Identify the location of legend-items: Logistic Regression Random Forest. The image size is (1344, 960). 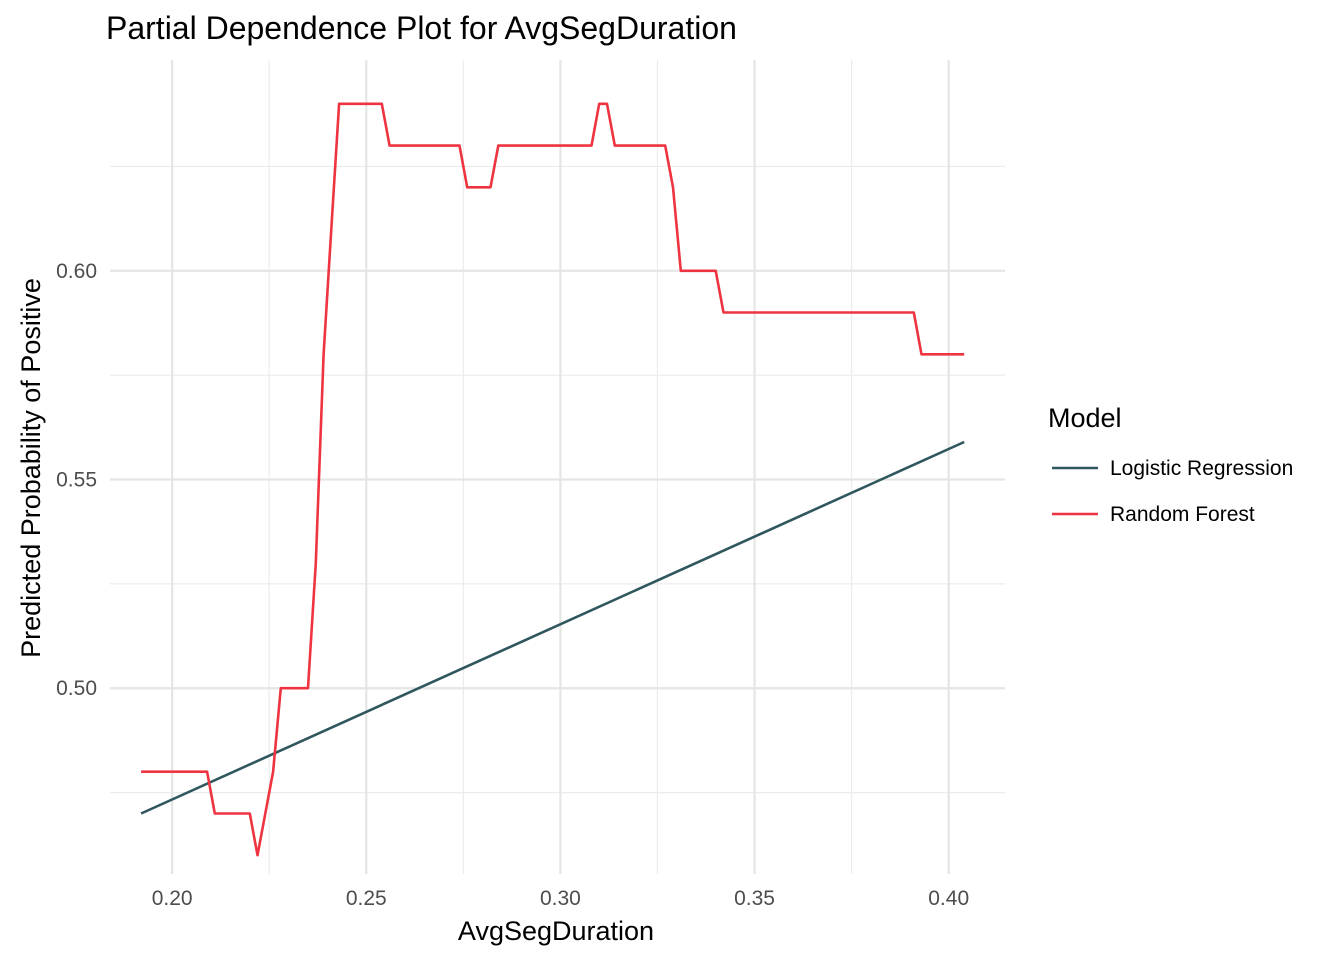
(1172, 491).